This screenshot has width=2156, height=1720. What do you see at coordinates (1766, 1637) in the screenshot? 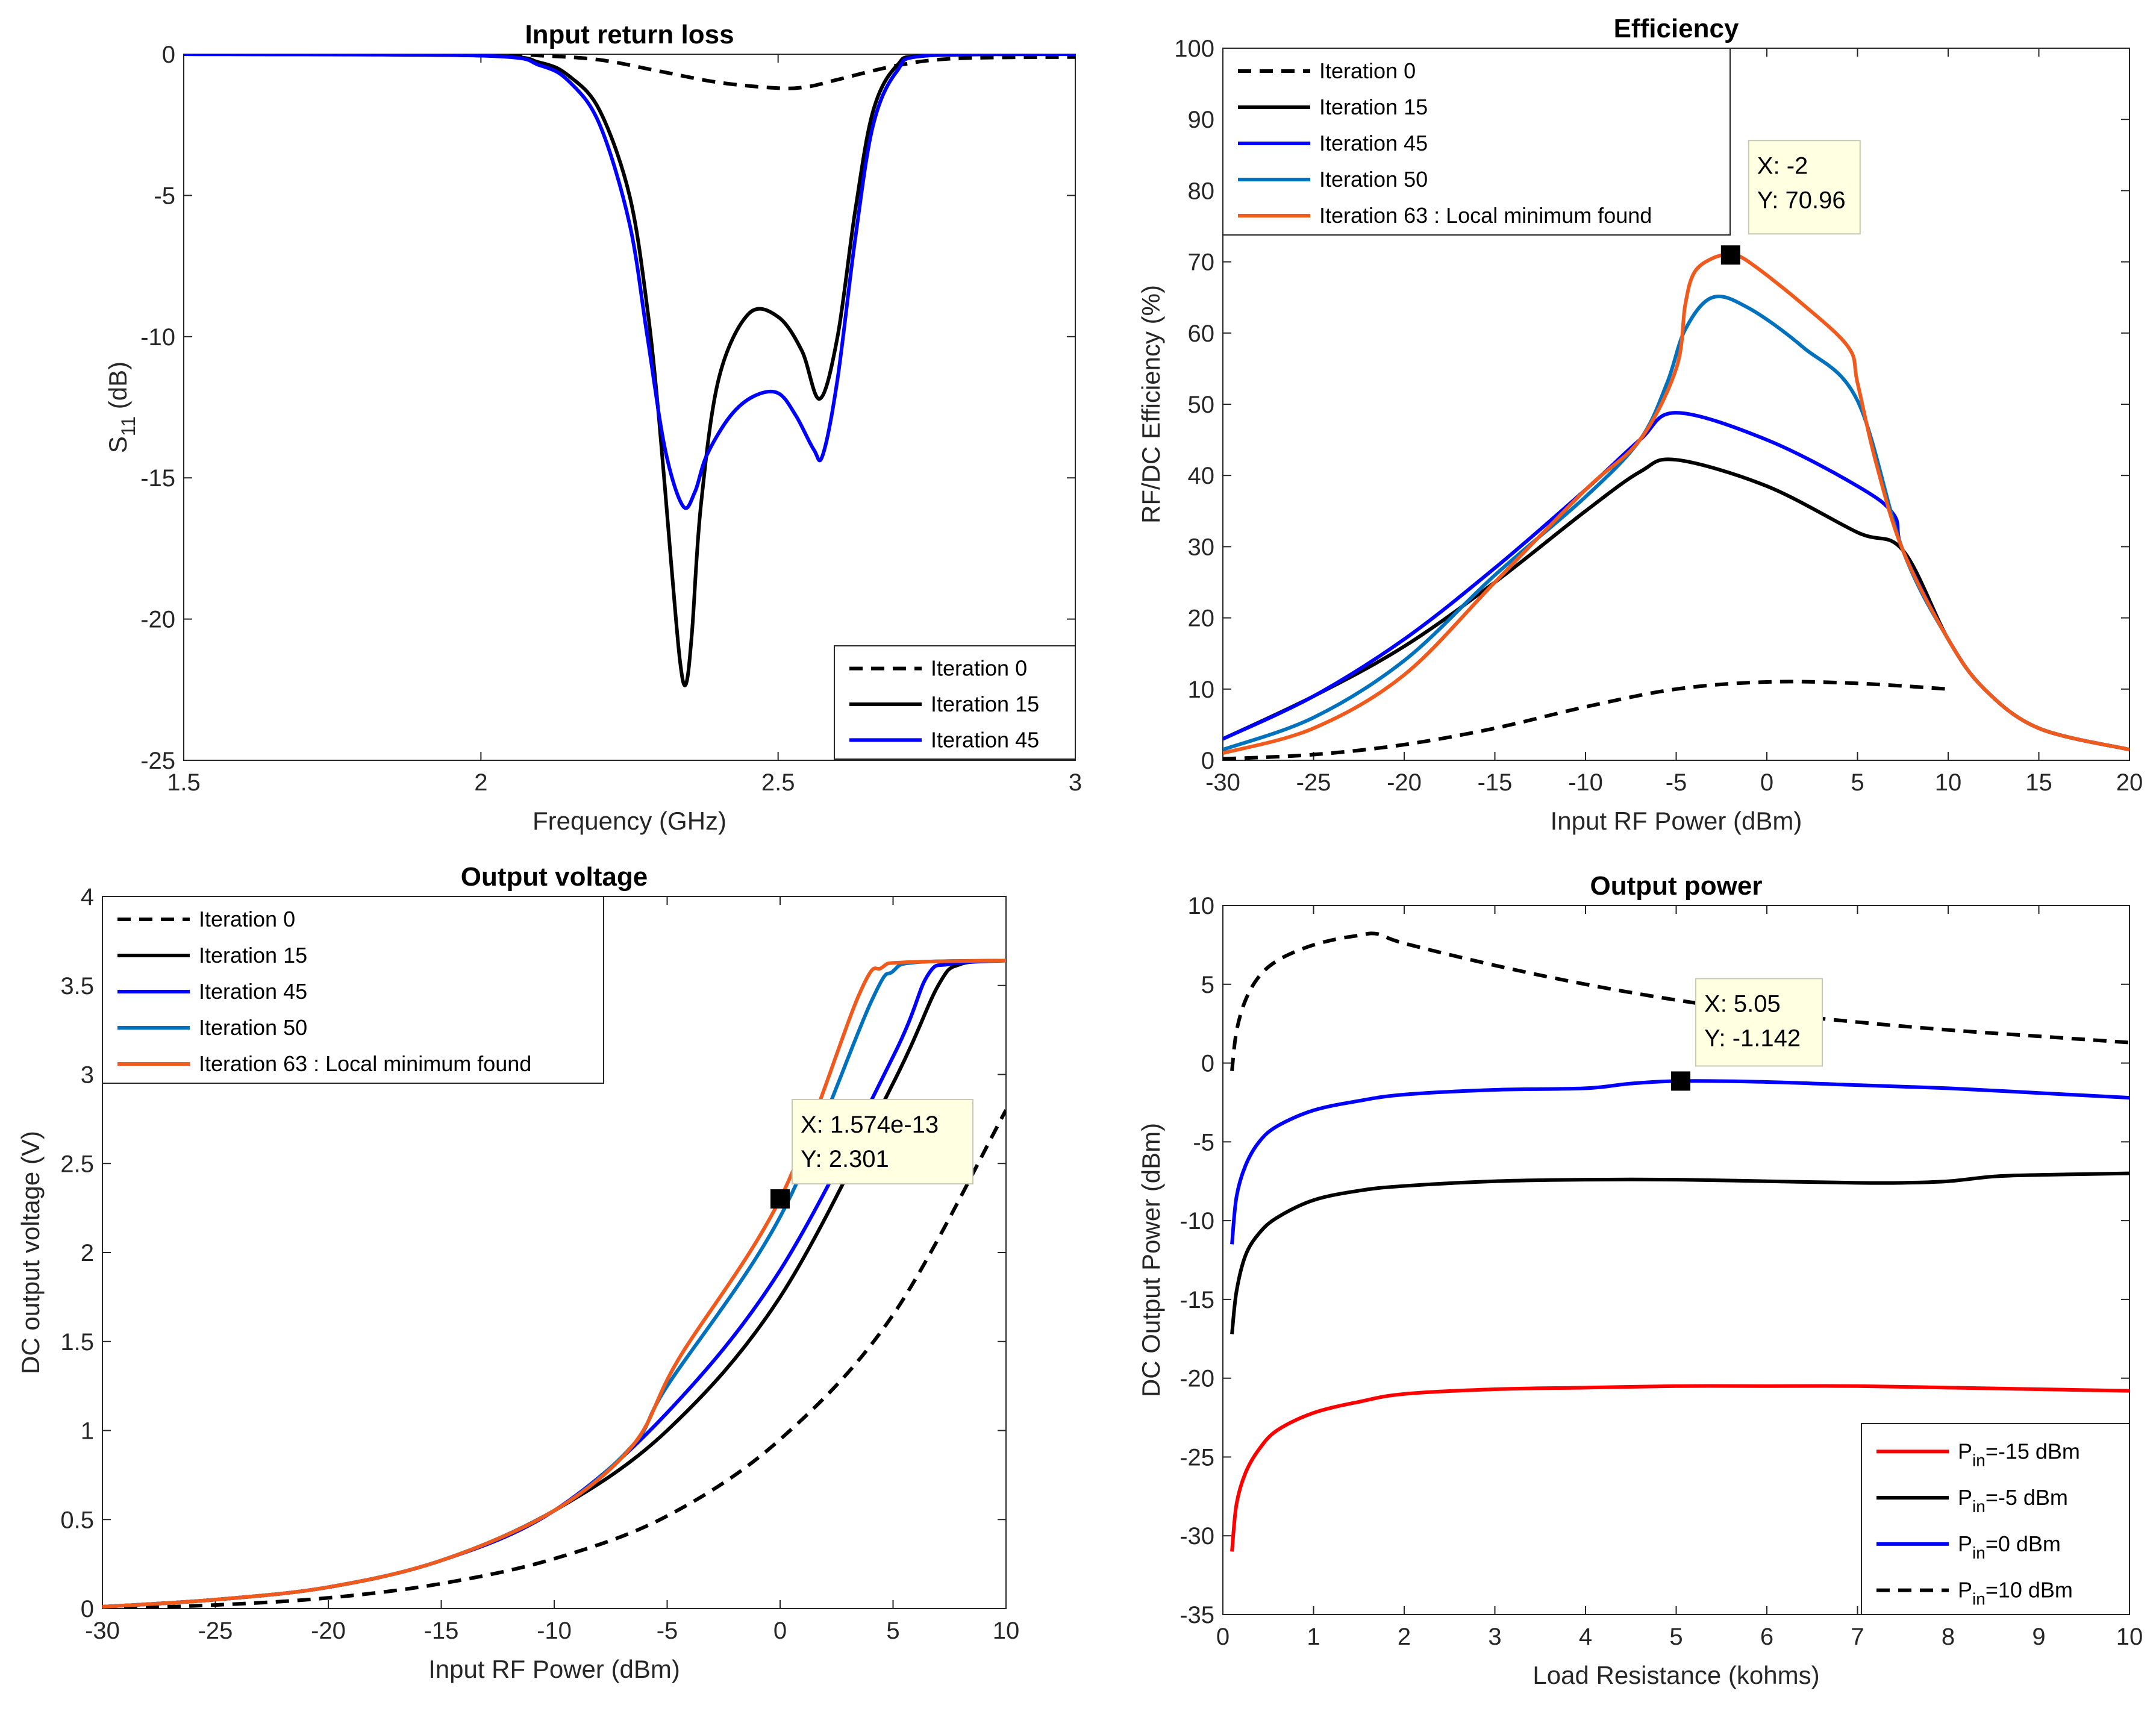
I see `x-tick-label: 6` at bounding box center [1766, 1637].